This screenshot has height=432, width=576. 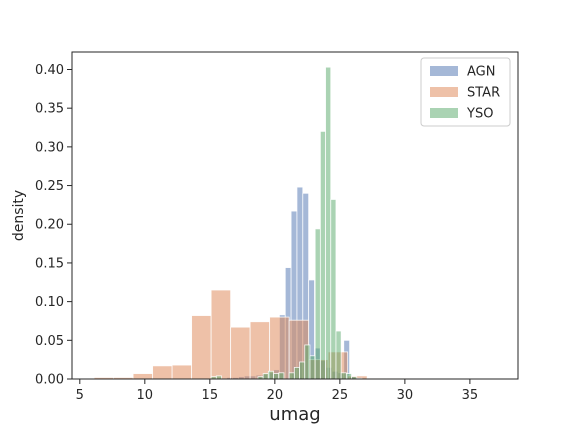 I want to click on legend-label-yso: YSO, so click(x=479, y=114).